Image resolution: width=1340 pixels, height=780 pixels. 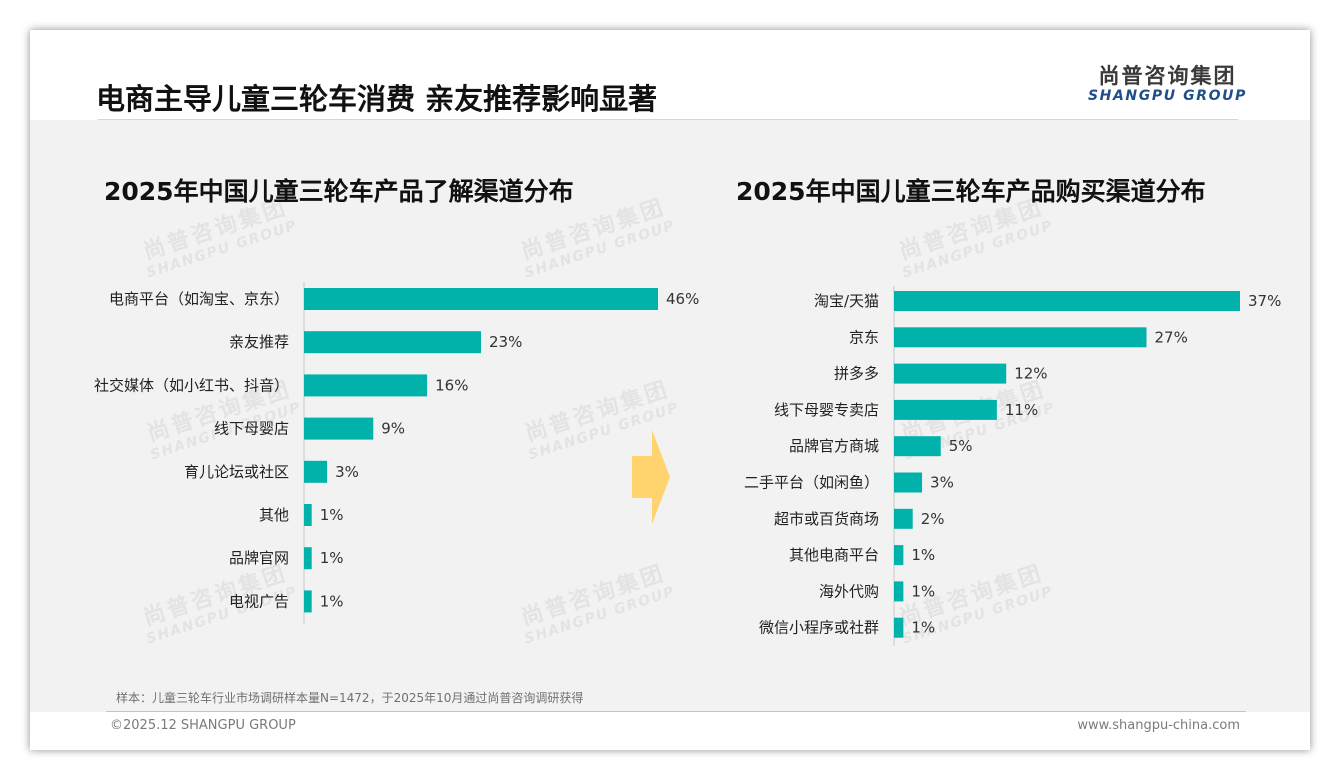 I want to click on value-label-purchase-7: 1%, so click(x=923, y=555).